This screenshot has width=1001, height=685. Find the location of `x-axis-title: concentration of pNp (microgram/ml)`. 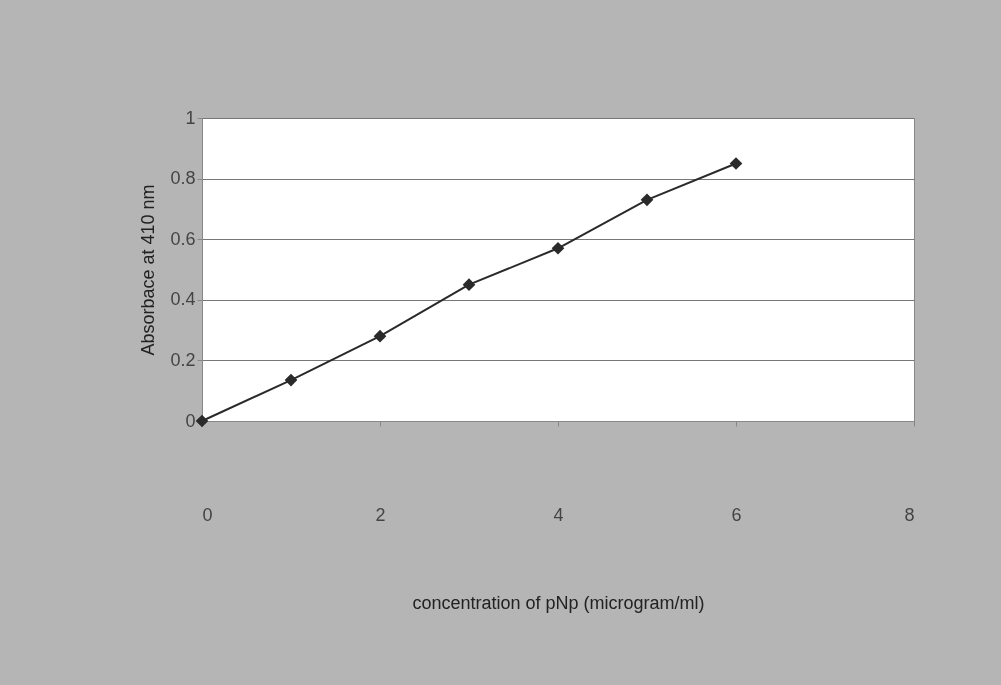

x-axis-title: concentration of pNp (microgram/ml) is located at coordinates (558, 602).